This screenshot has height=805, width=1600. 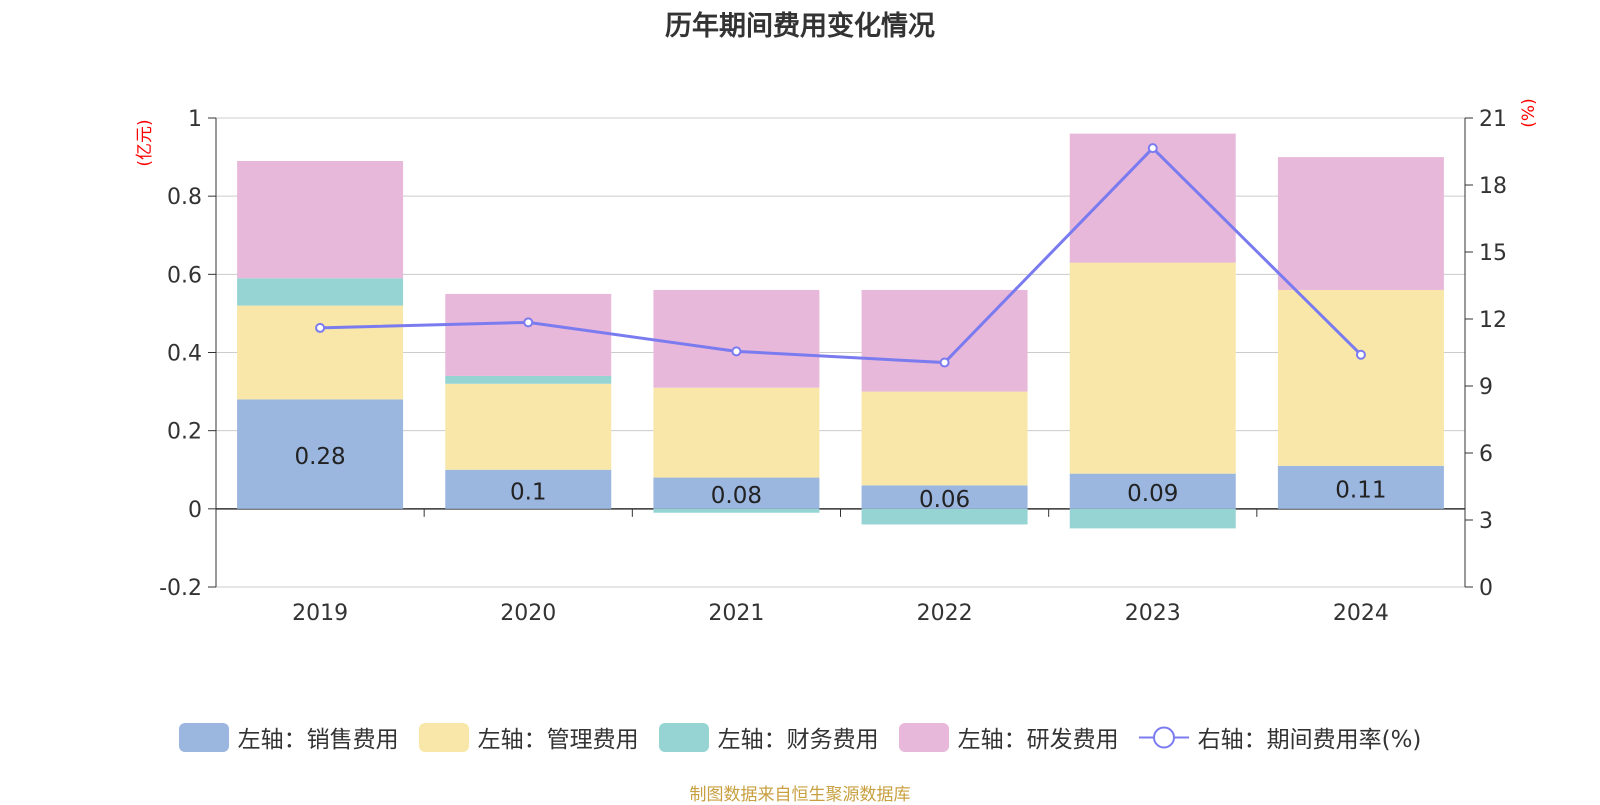 What do you see at coordinates (923, 737) in the screenshot?
I see `legend-swatch-rd` at bounding box center [923, 737].